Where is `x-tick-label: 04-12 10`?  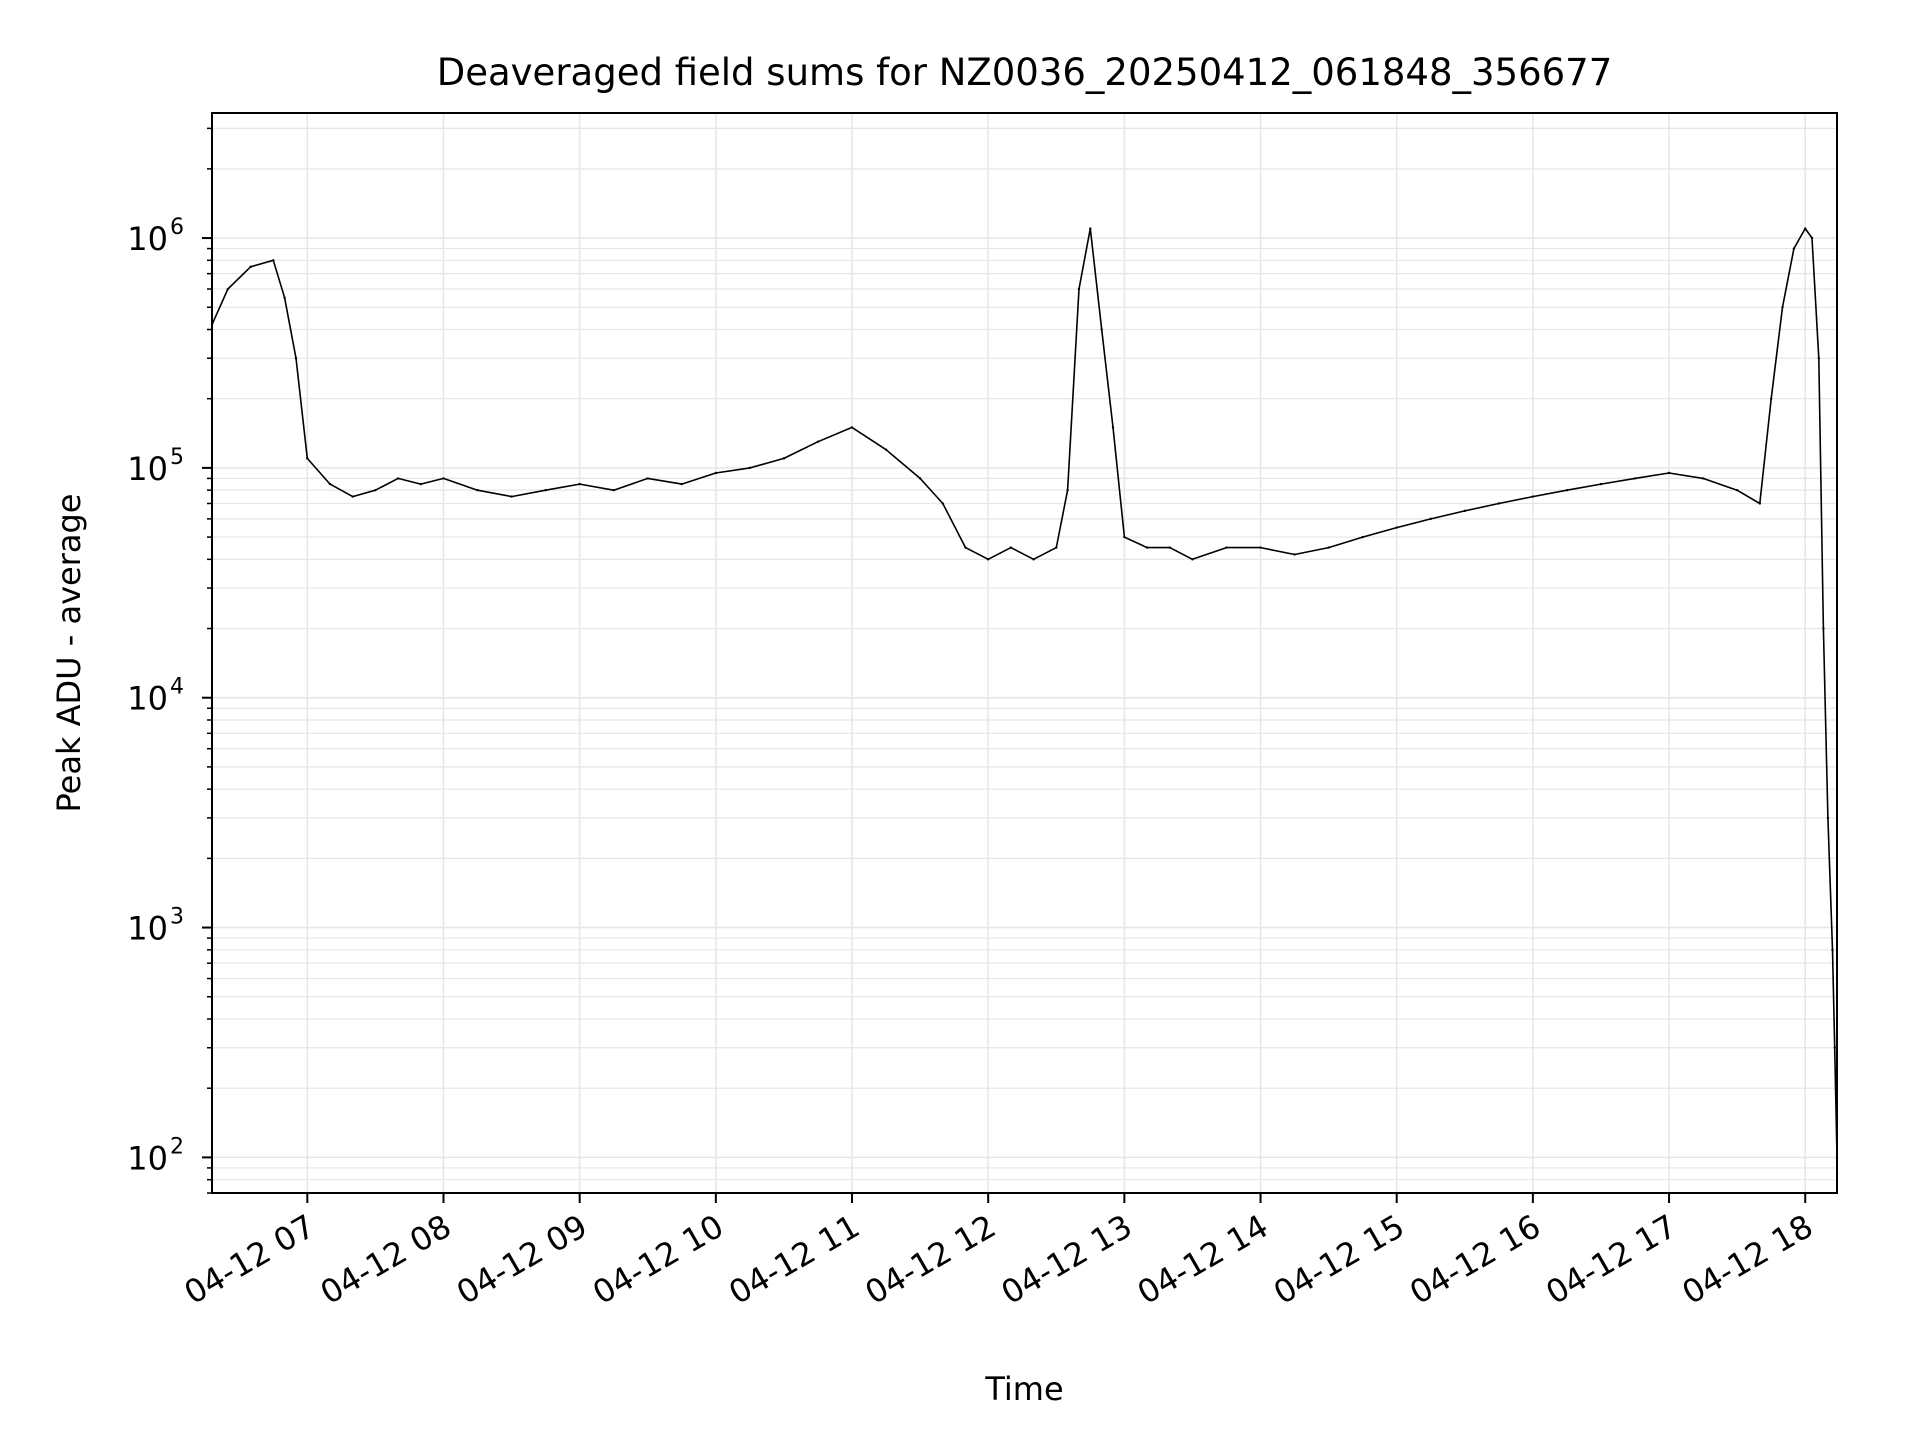 x-tick-label: 04-12 10 is located at coordinates (658, 1259).